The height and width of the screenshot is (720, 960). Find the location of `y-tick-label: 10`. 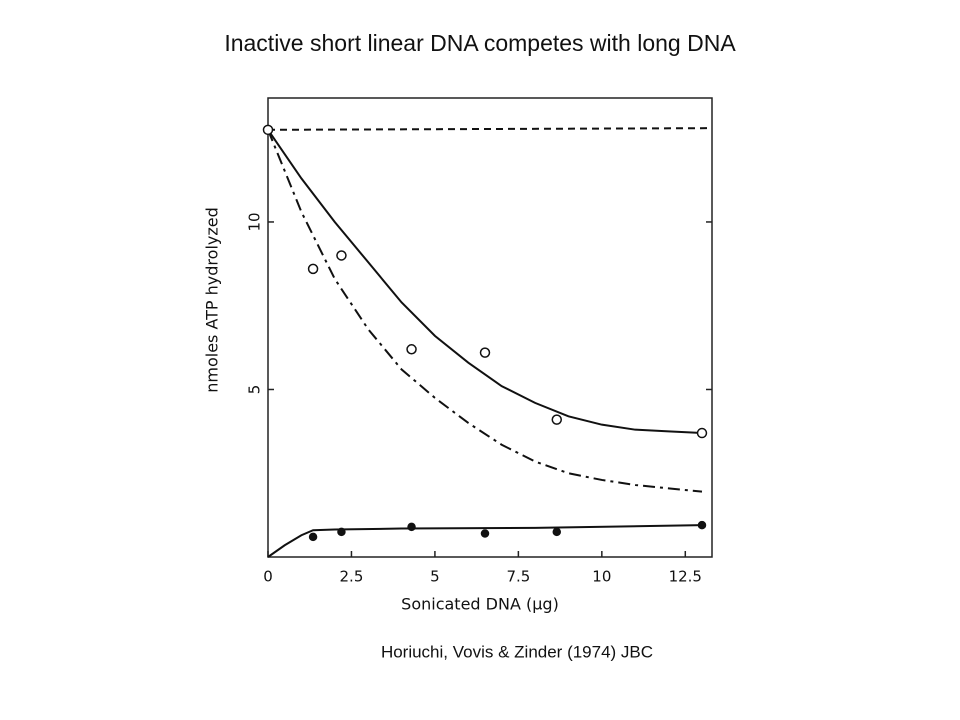

y-tick-label: 10 is located at coordinates (255, 221).